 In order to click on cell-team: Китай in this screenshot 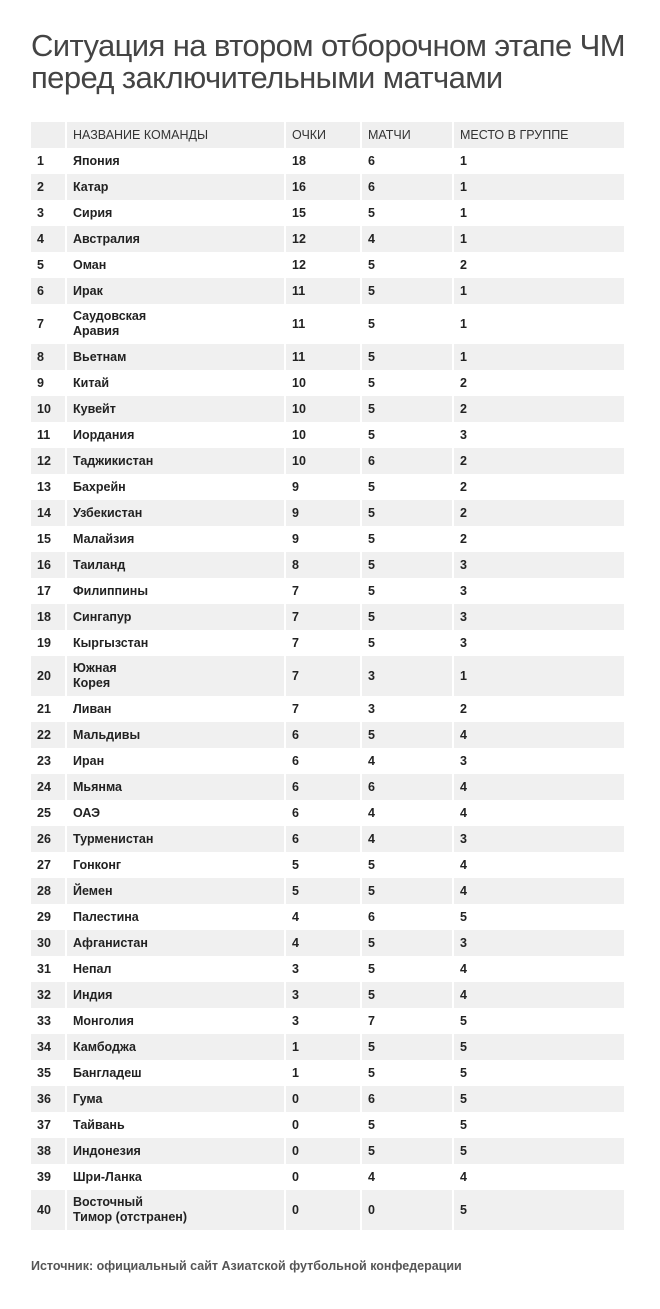, I will do `click(91, 382)`.